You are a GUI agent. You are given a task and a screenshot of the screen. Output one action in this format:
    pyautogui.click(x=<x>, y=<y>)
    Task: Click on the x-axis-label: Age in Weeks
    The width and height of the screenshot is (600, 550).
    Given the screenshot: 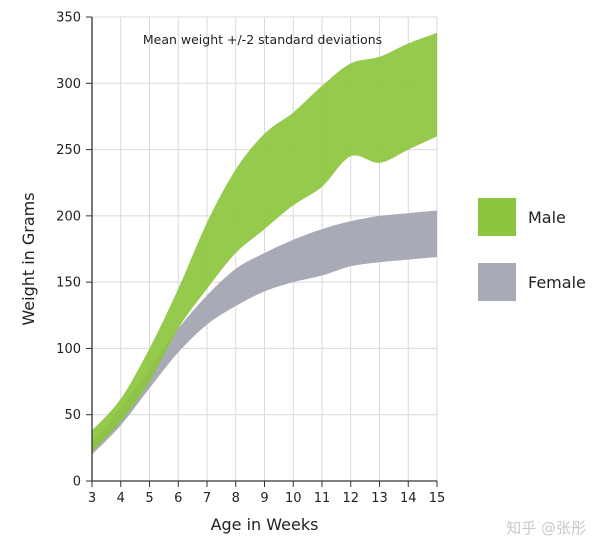 What is the action you would take?
    pyautogui.click(x=265, y=524)
    